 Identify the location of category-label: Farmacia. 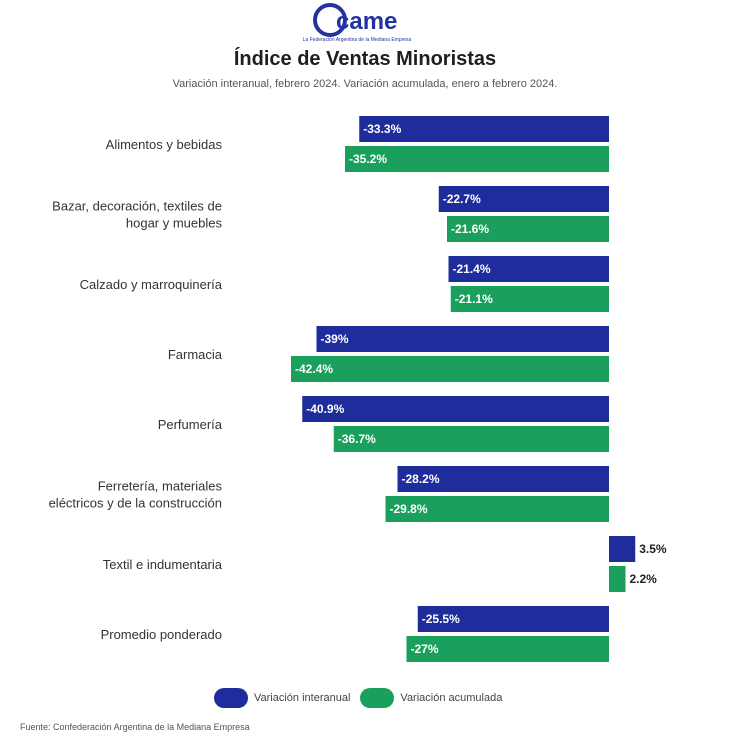
(195, 354).